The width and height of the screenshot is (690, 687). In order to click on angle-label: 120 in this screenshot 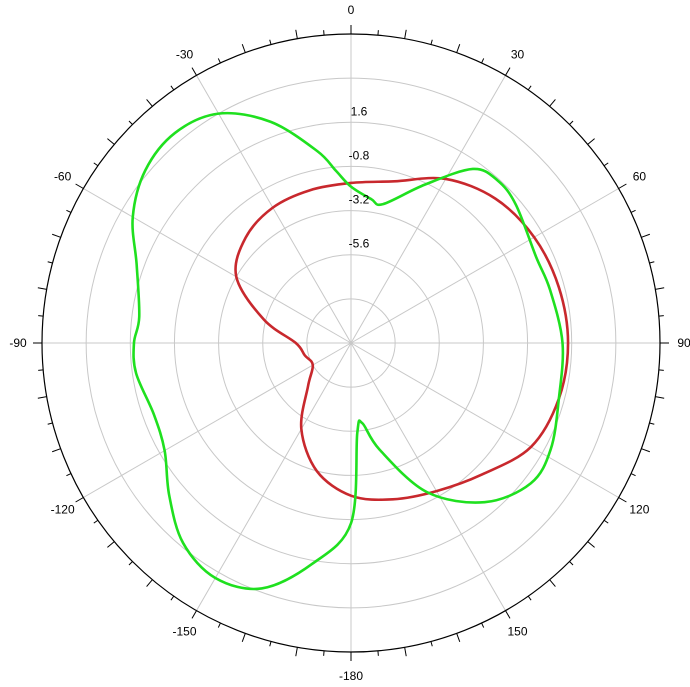, I will do `click(639, 510)`.